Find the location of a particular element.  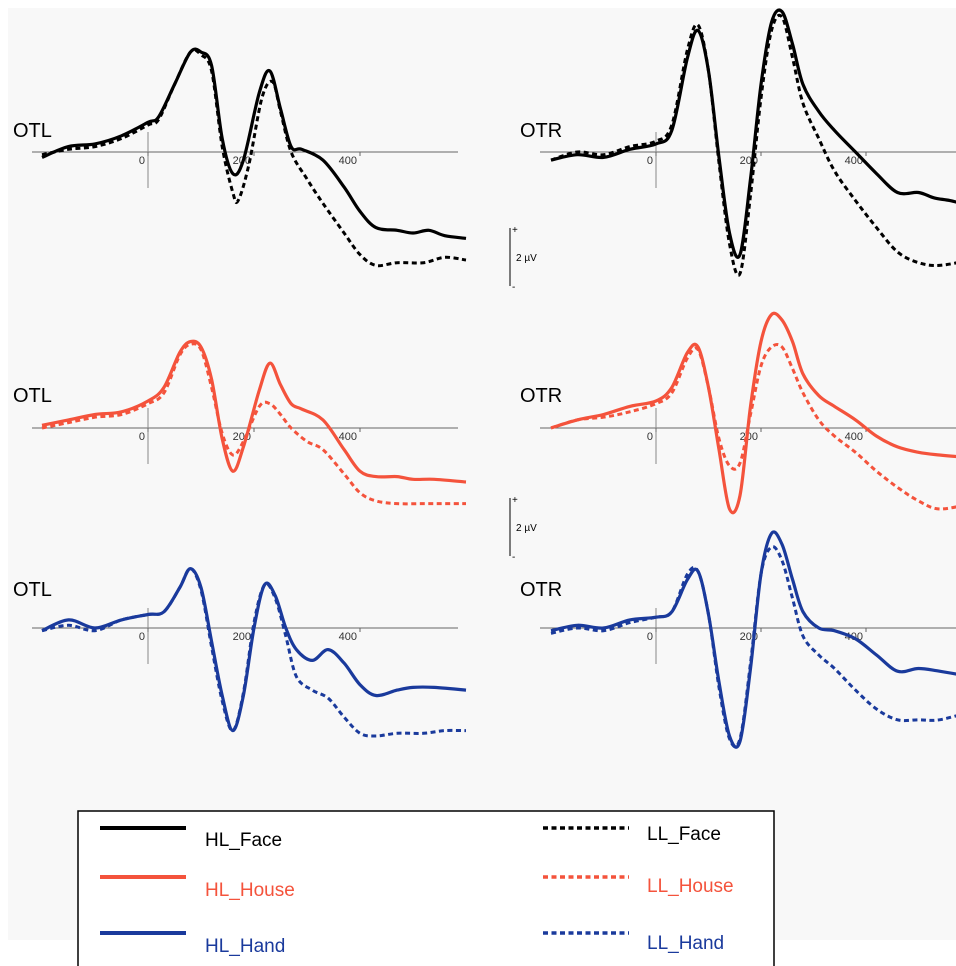

panel-otl-hand-series-ll-hand is located at coordinates (254, 652).